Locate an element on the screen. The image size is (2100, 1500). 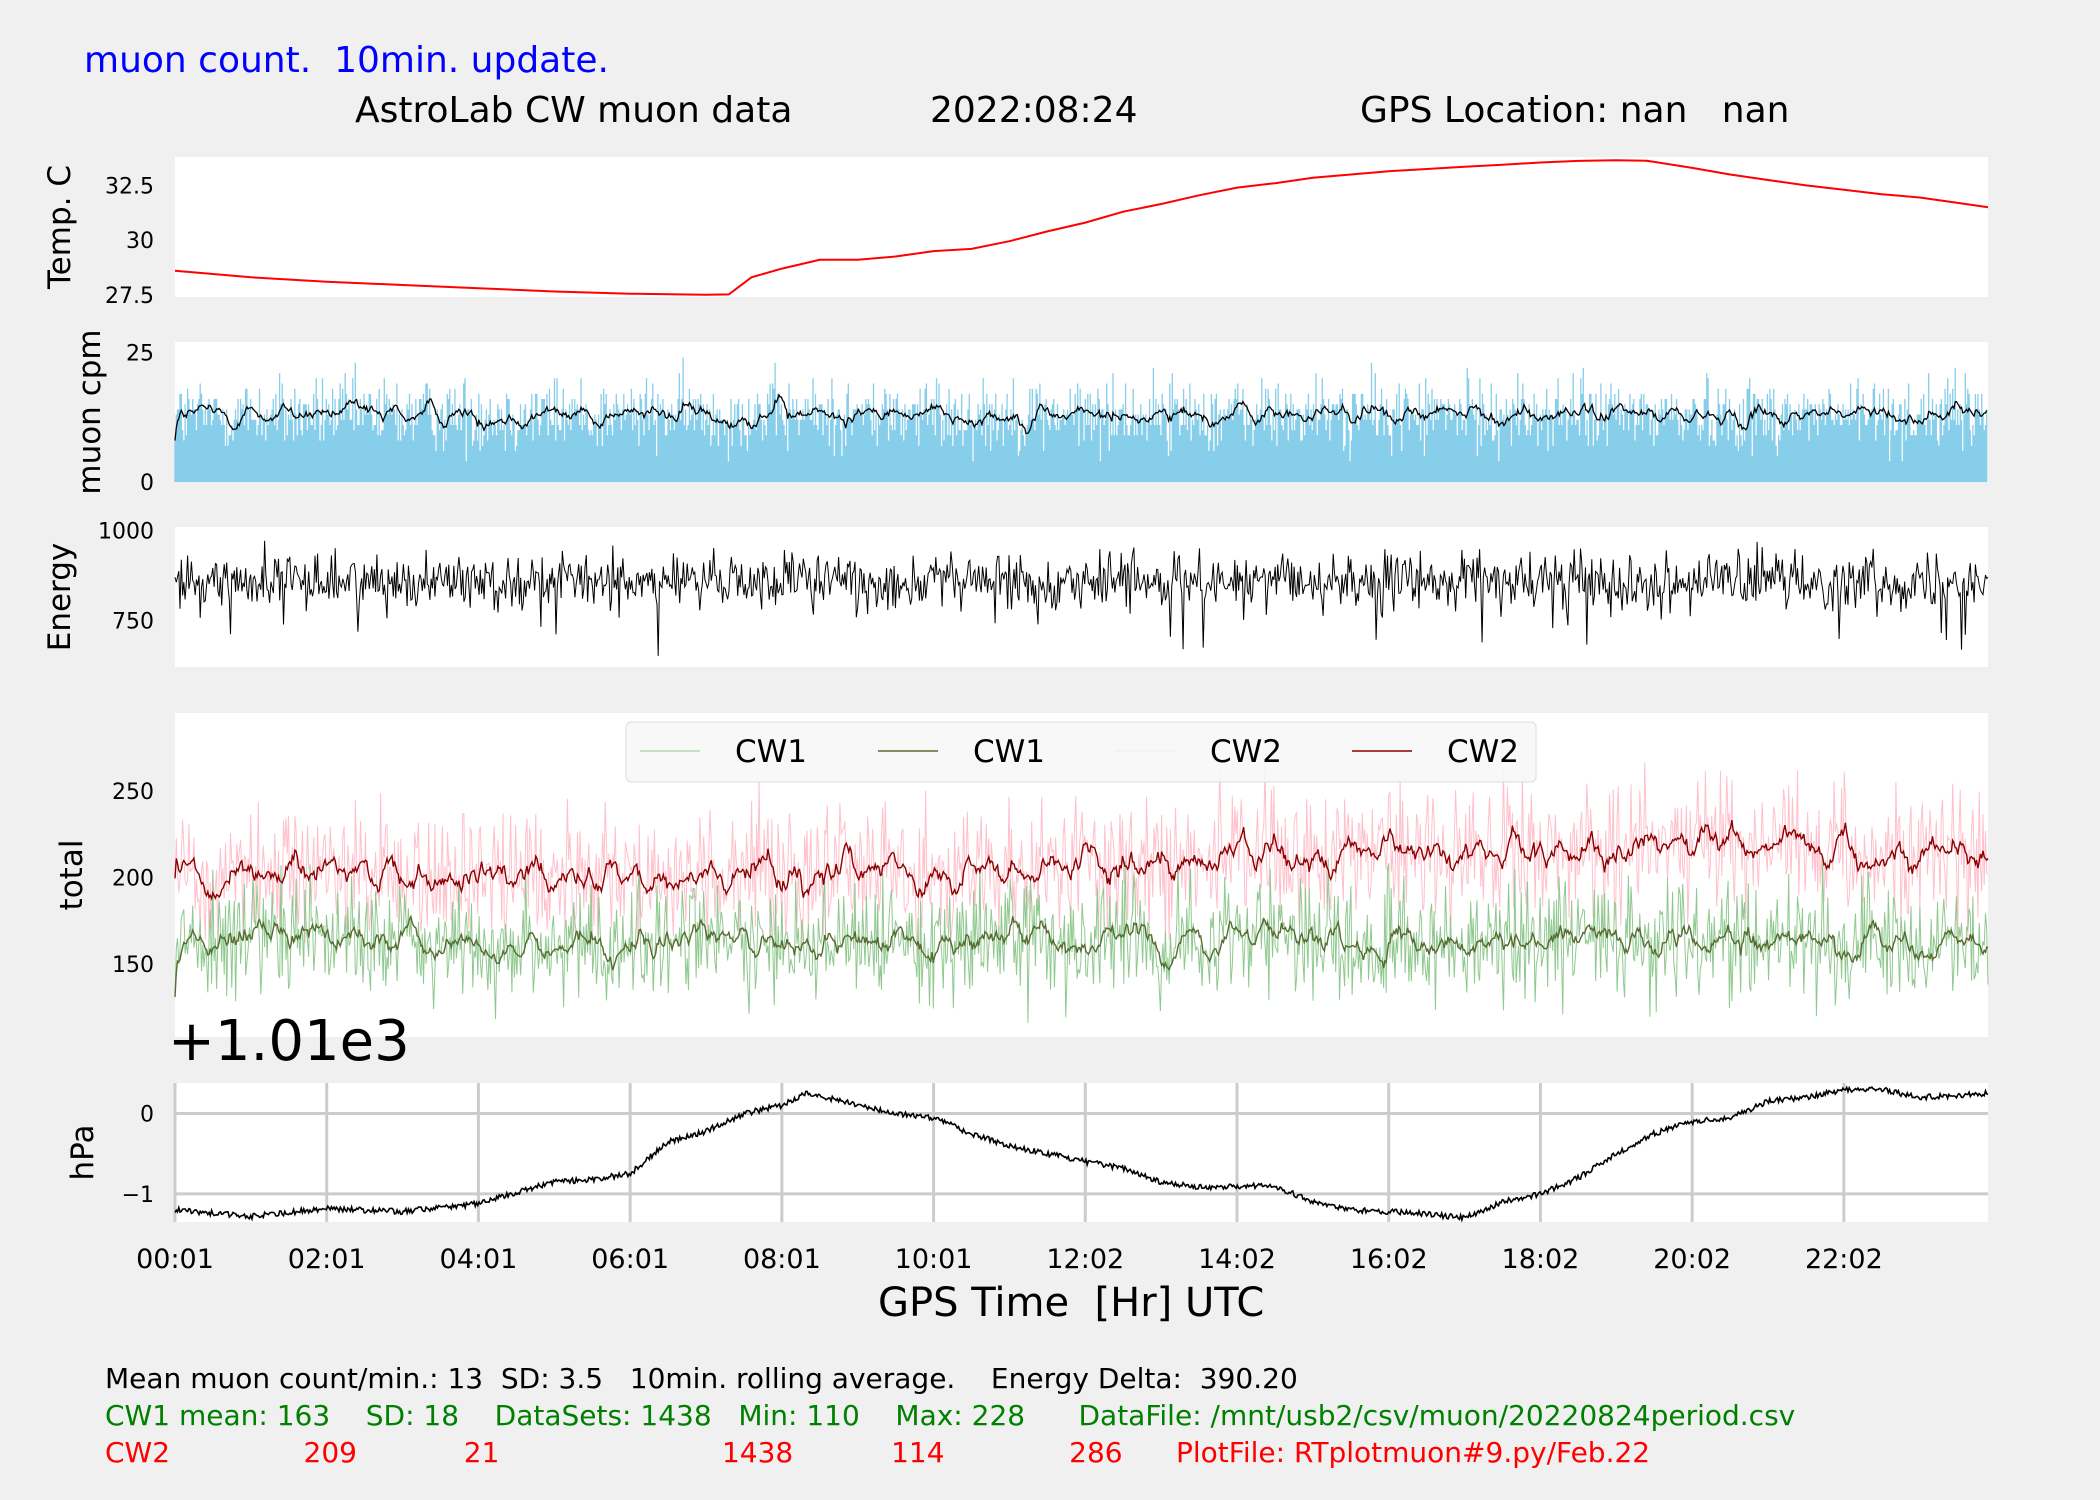
muon-tick-label: 25 is located at coordinates (140, 353).